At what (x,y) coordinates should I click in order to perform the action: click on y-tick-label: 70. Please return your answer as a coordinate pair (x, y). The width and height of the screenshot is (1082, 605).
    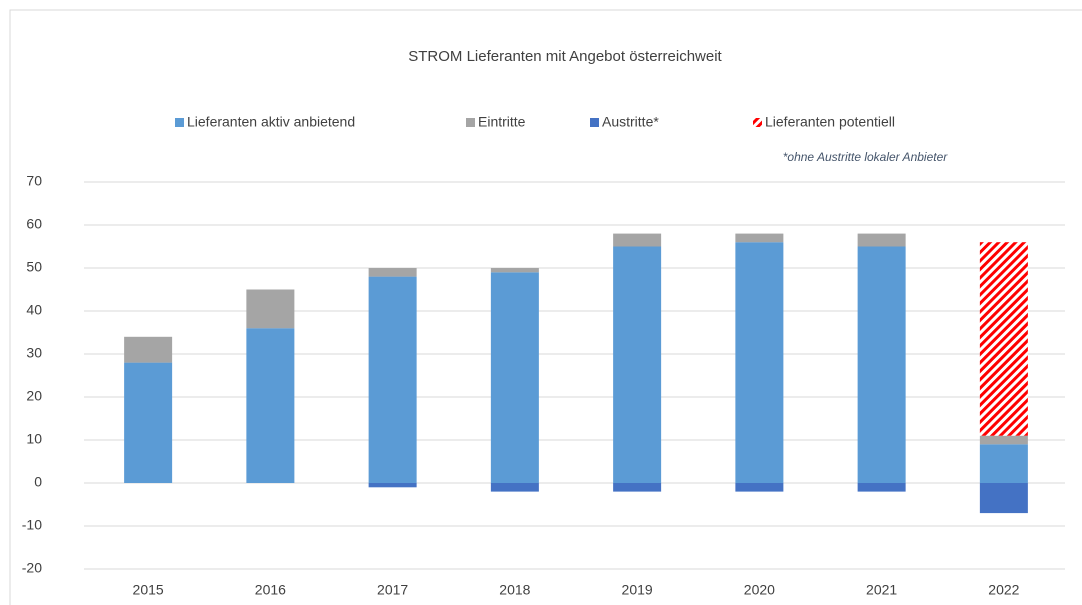
    Looking at the image, I should click on (34, 181).